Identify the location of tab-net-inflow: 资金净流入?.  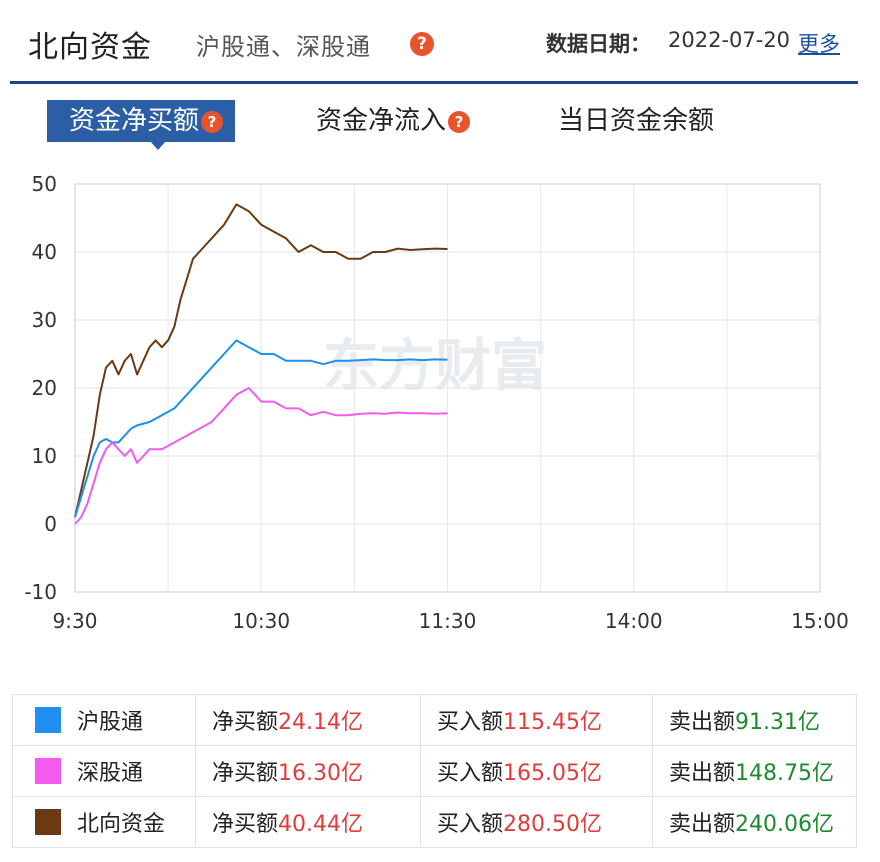
(393, 121).